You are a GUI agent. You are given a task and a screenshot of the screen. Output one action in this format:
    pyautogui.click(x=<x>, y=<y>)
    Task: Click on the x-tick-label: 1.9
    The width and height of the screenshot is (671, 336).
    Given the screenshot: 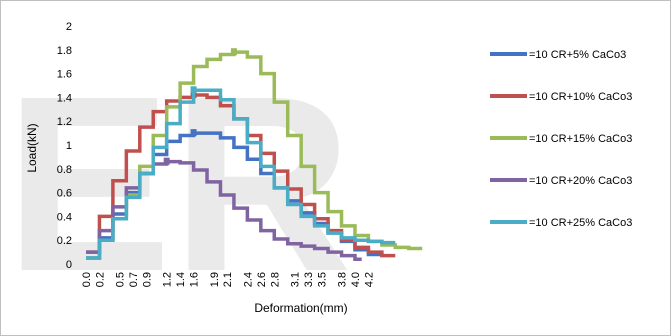 What is the action you would take?
    pyautogui.click(x=215, y=279)
    